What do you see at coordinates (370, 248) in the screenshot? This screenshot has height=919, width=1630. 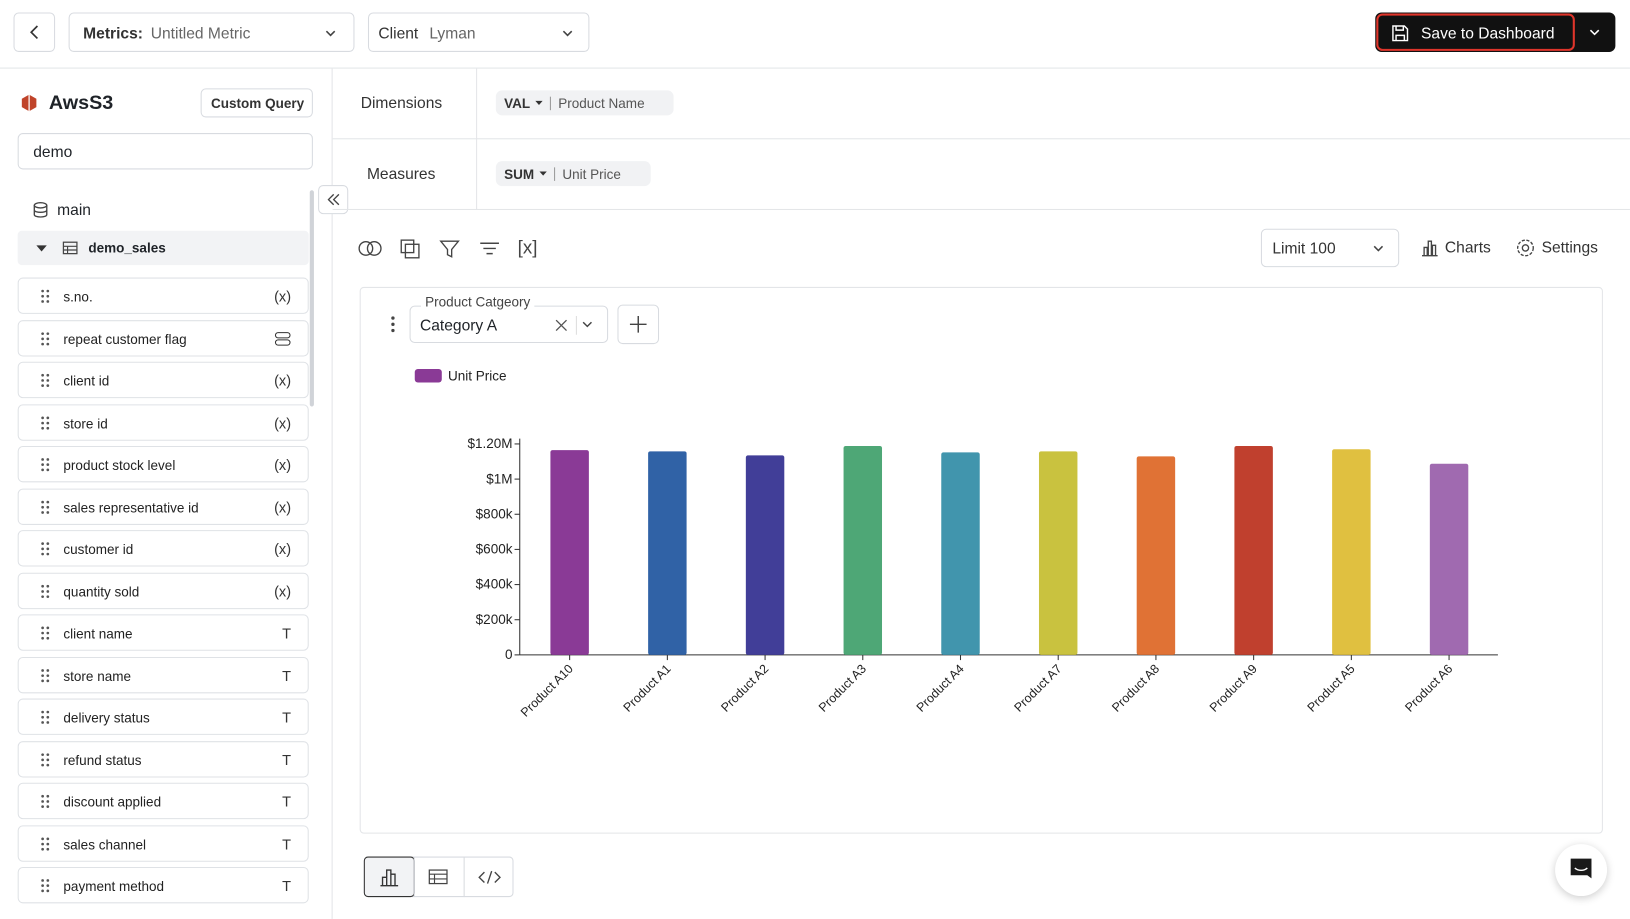 I see `join-icon` at bounding box center [370, 248].